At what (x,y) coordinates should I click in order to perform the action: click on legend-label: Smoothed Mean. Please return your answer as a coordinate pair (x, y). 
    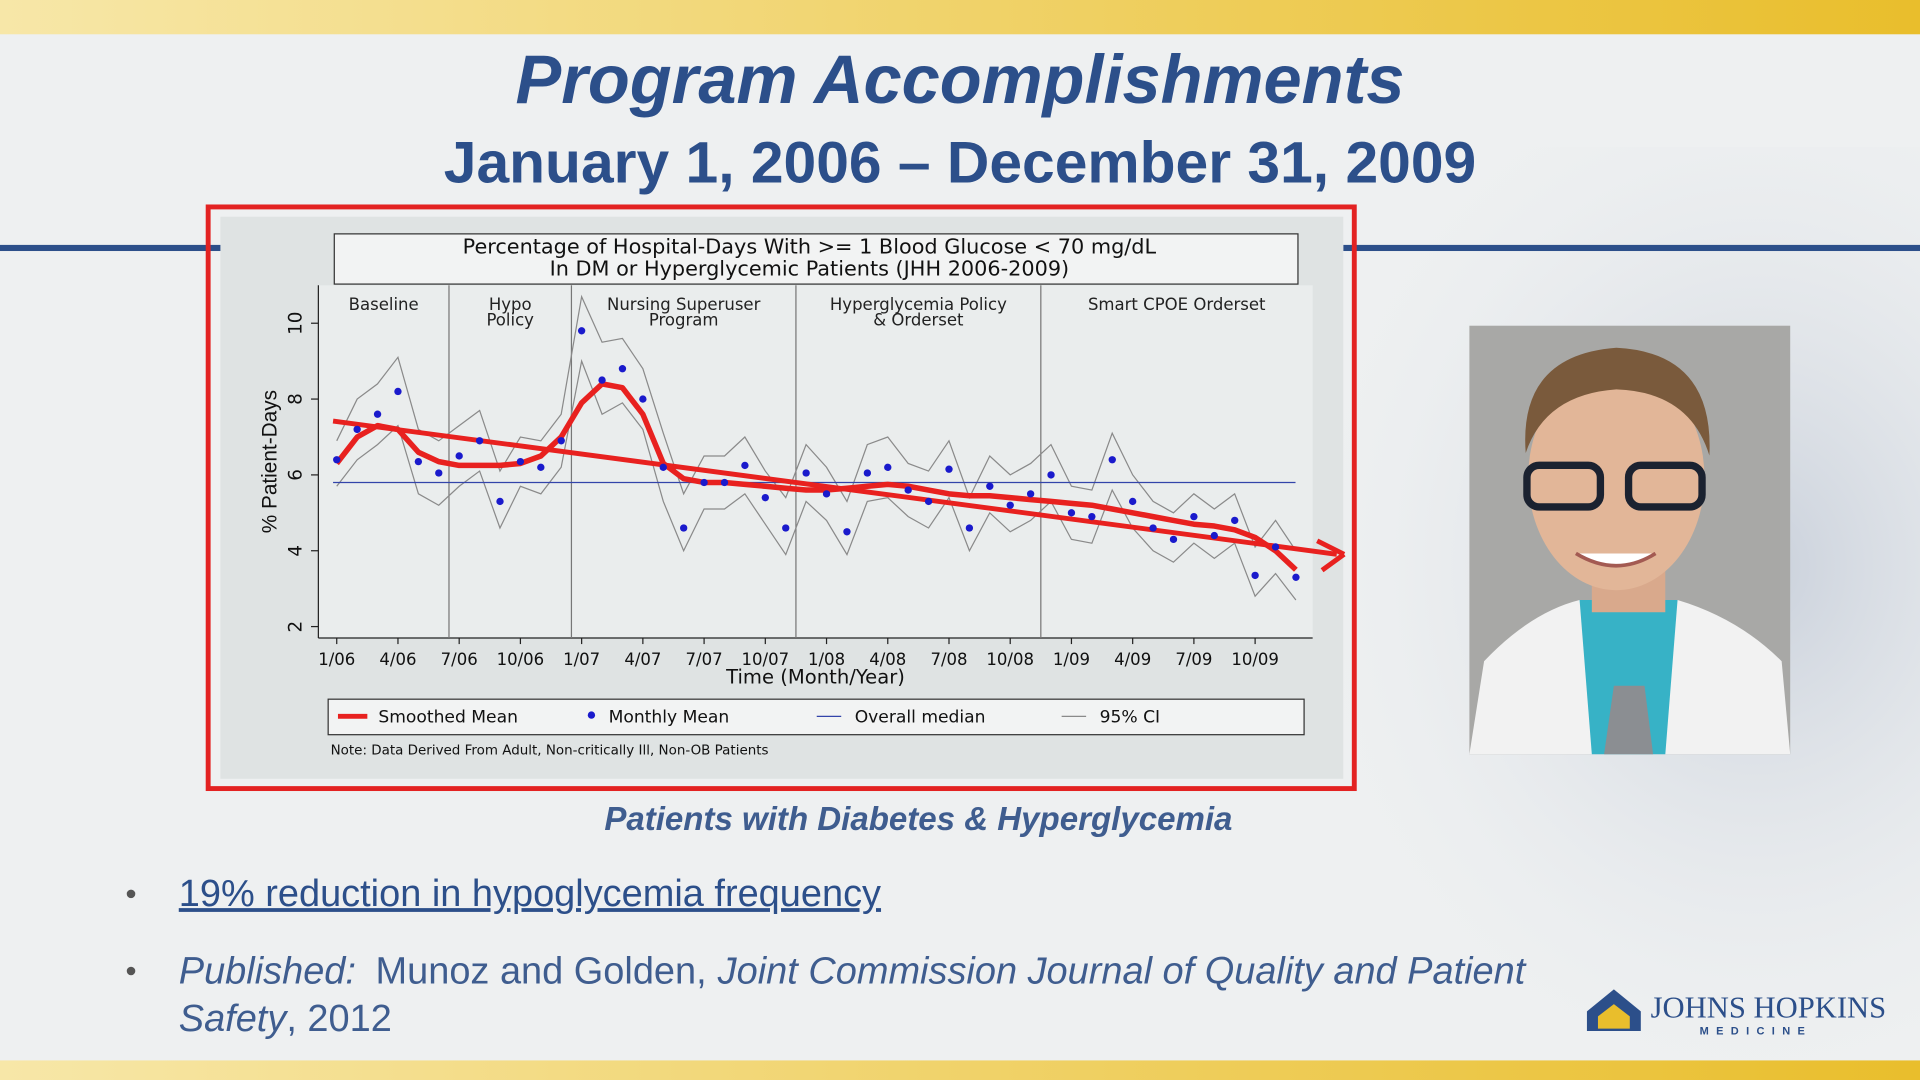
    Looking at the image, I should click on (448, 717).